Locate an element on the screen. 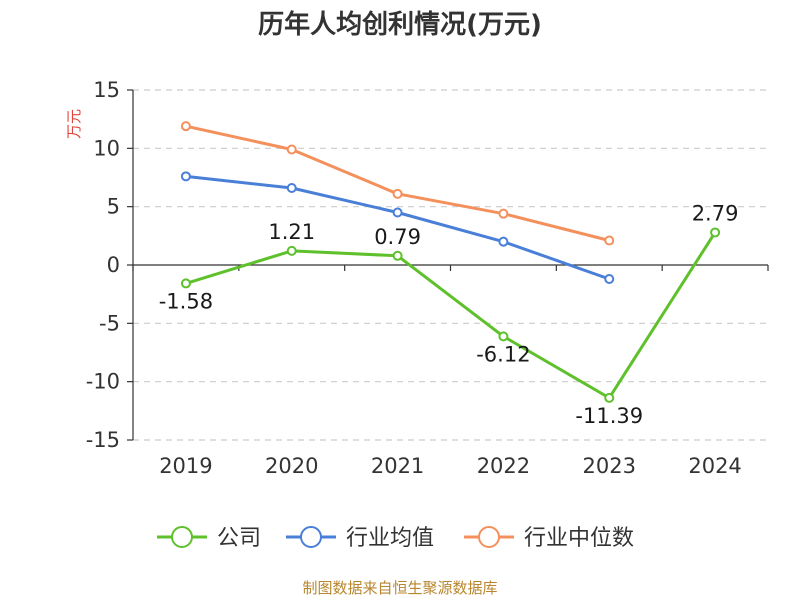  legend-label: 行业中位数 is located at coordinates (579, 538).